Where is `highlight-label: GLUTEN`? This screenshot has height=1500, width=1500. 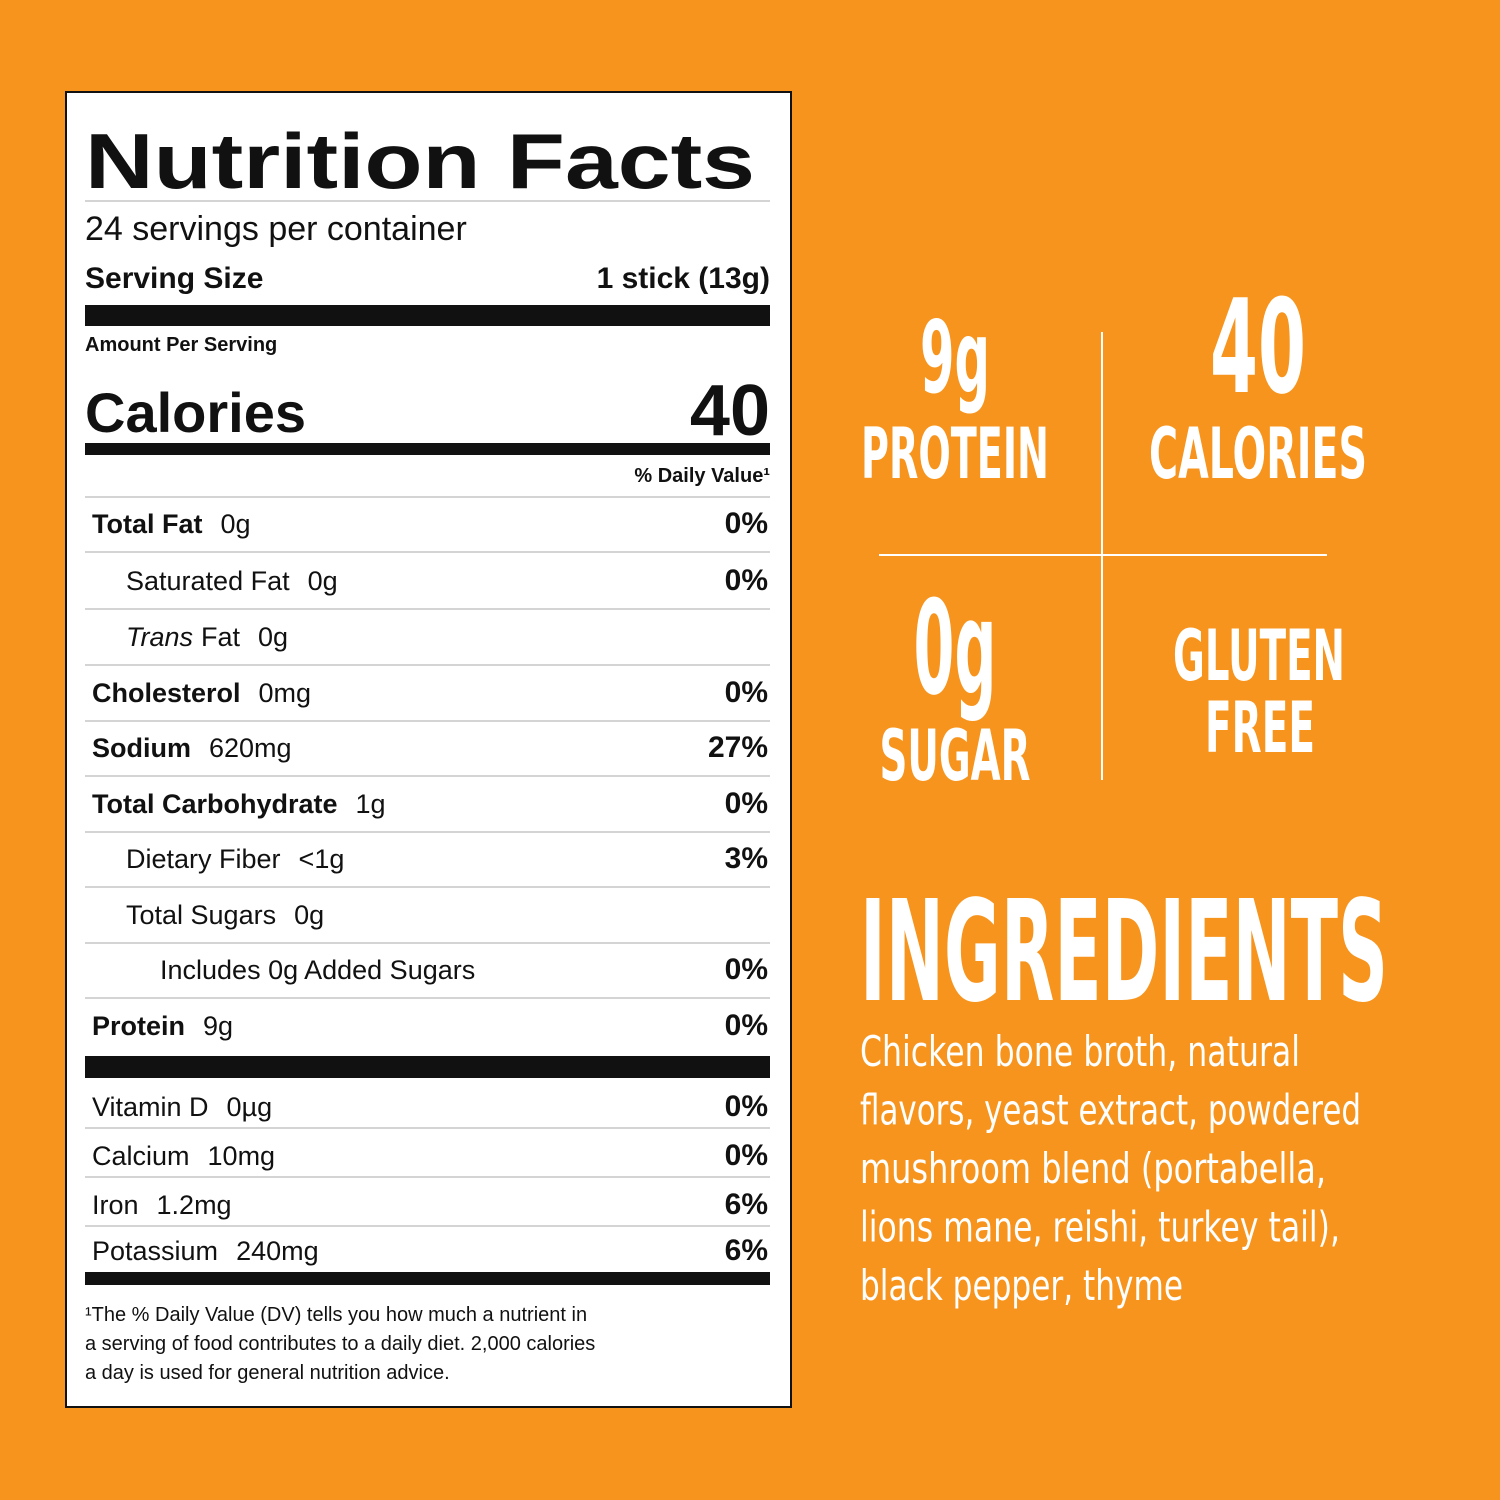
highlight-label: GLUTEN is located at coordinates (1259, 656).